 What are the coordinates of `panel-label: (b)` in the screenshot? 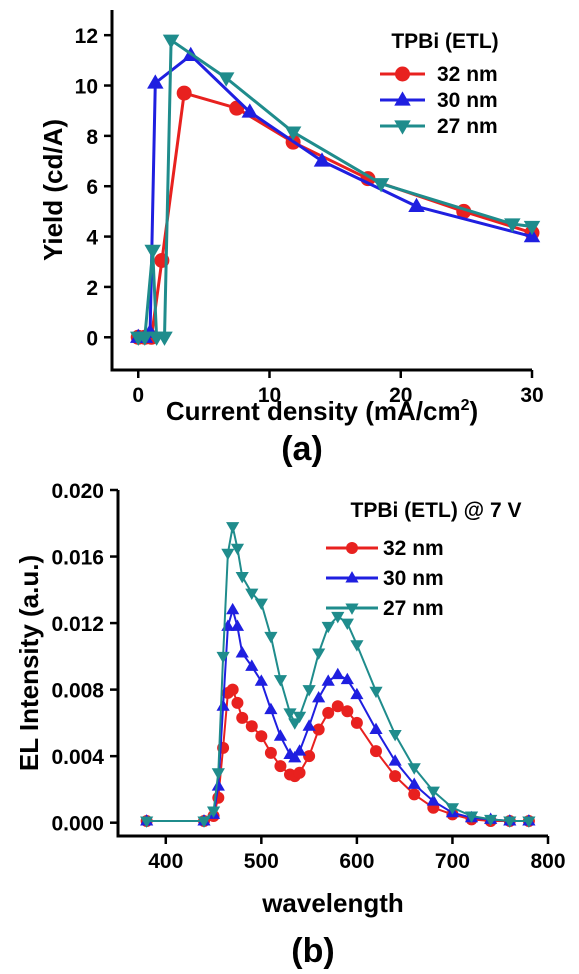 It's located at (312, 951).